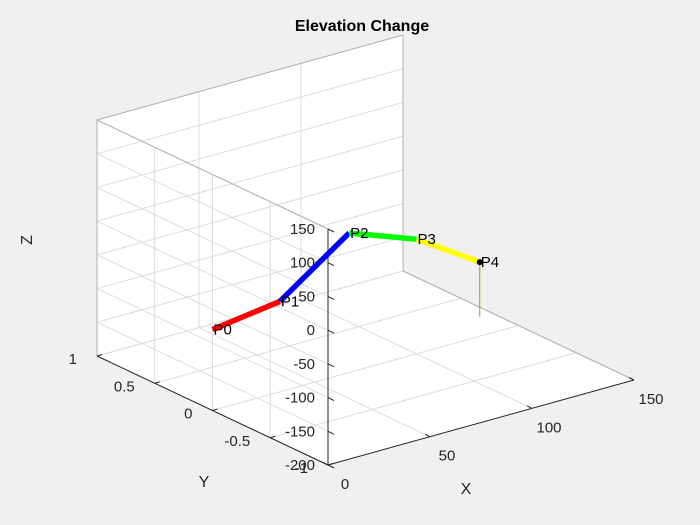  Describe the element at coordinates (479, 262) in the screenshot. I see `p4-marker` at that location.